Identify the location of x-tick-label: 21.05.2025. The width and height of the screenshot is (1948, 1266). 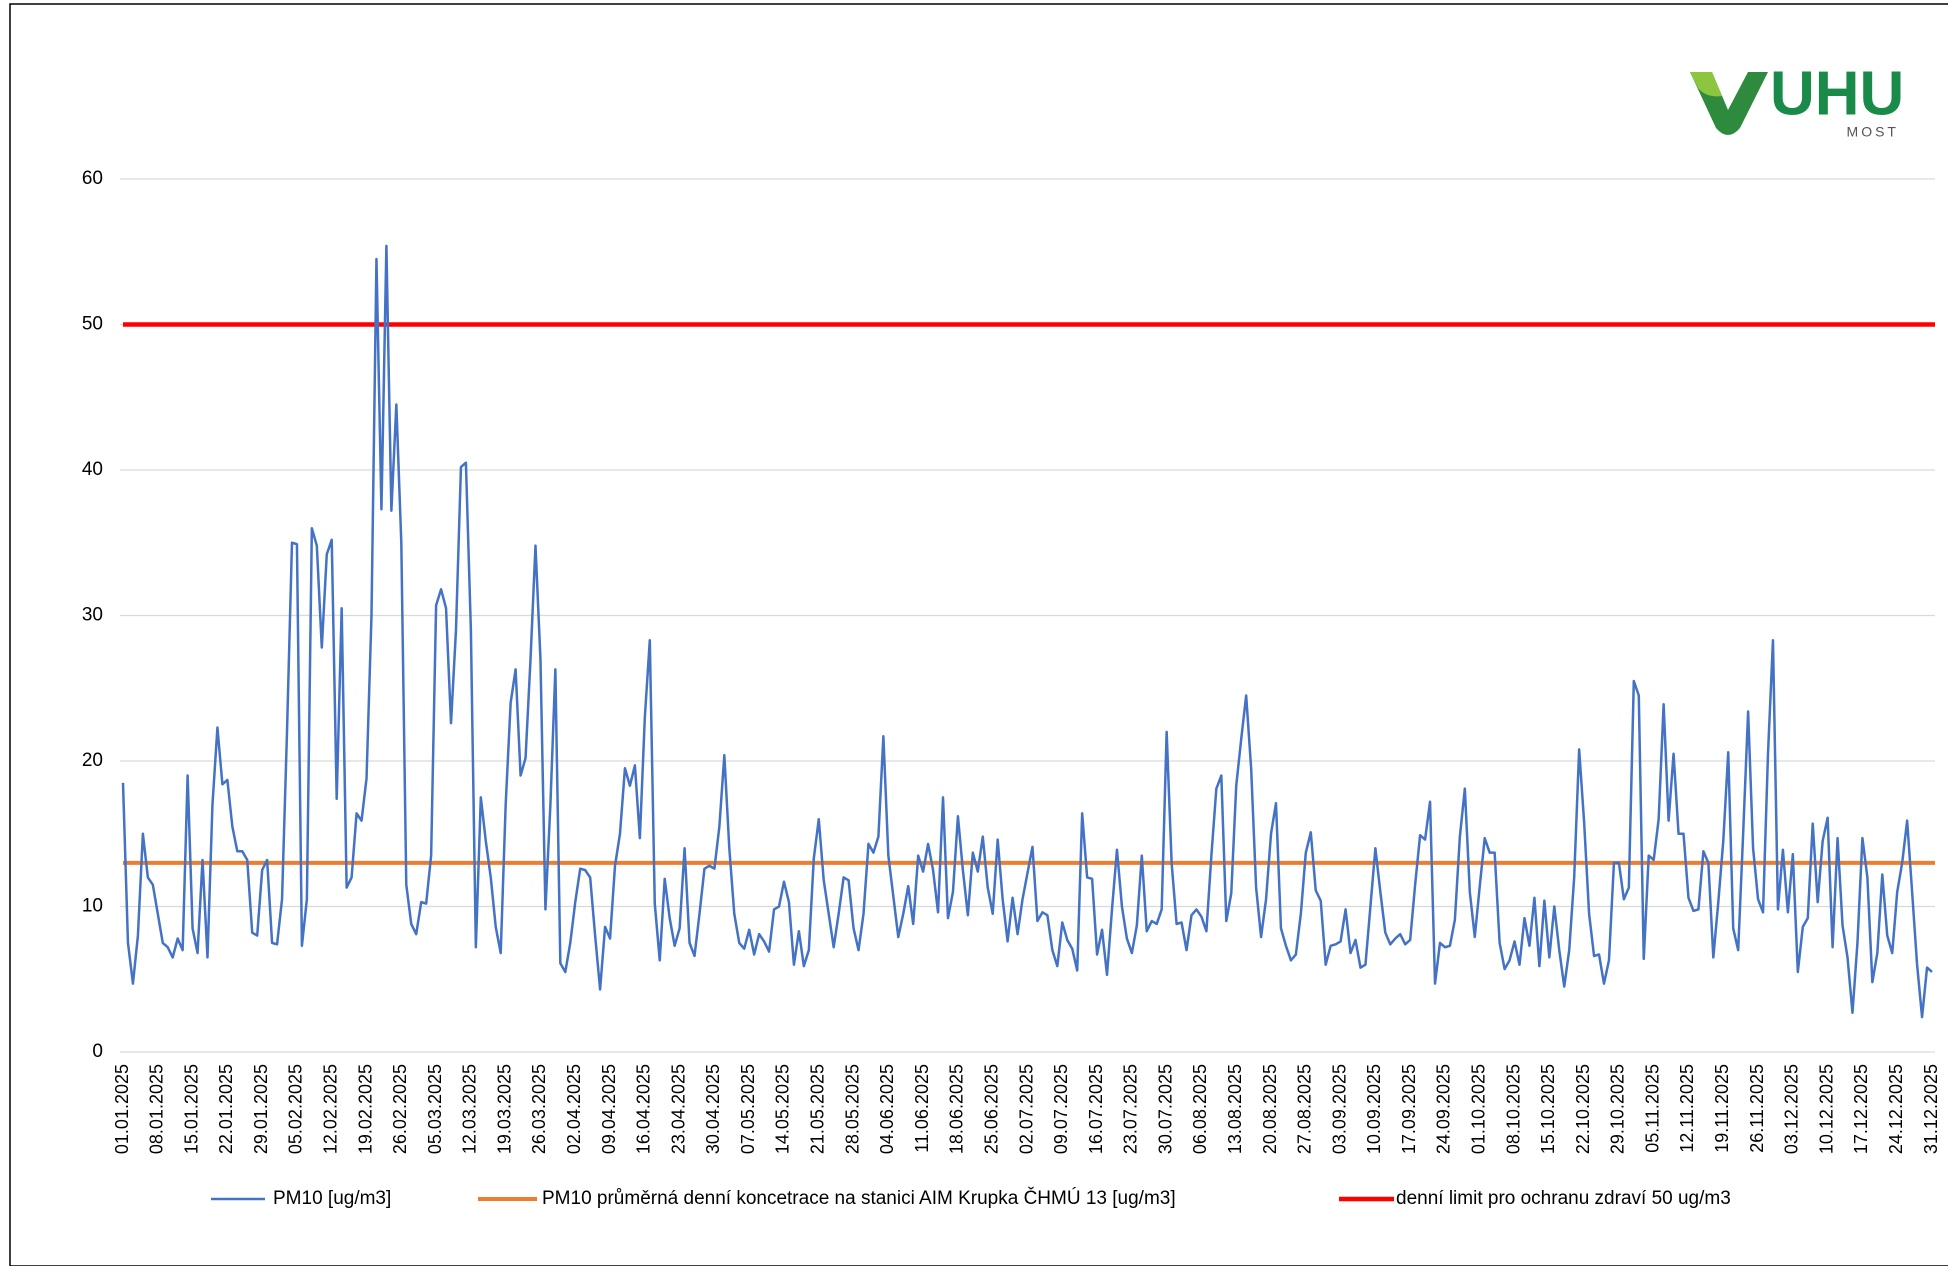
(818, 1109).